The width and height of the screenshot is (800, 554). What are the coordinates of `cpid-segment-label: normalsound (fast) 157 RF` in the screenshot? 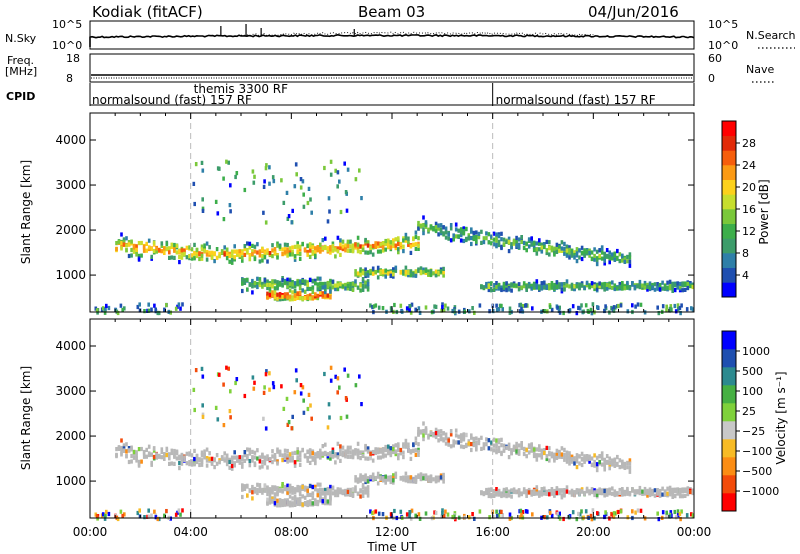 It's located at (172, 100).